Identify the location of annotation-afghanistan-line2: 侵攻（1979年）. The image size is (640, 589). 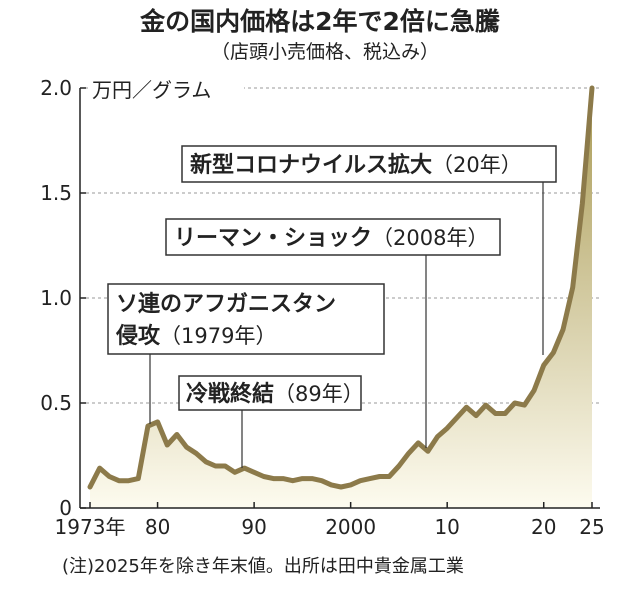
(195, 336).